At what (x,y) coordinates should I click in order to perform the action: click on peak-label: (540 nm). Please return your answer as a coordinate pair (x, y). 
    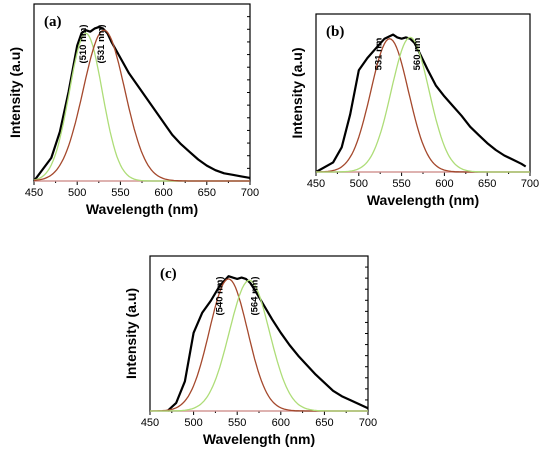
    Looking at the image, I should click on (219, 295).